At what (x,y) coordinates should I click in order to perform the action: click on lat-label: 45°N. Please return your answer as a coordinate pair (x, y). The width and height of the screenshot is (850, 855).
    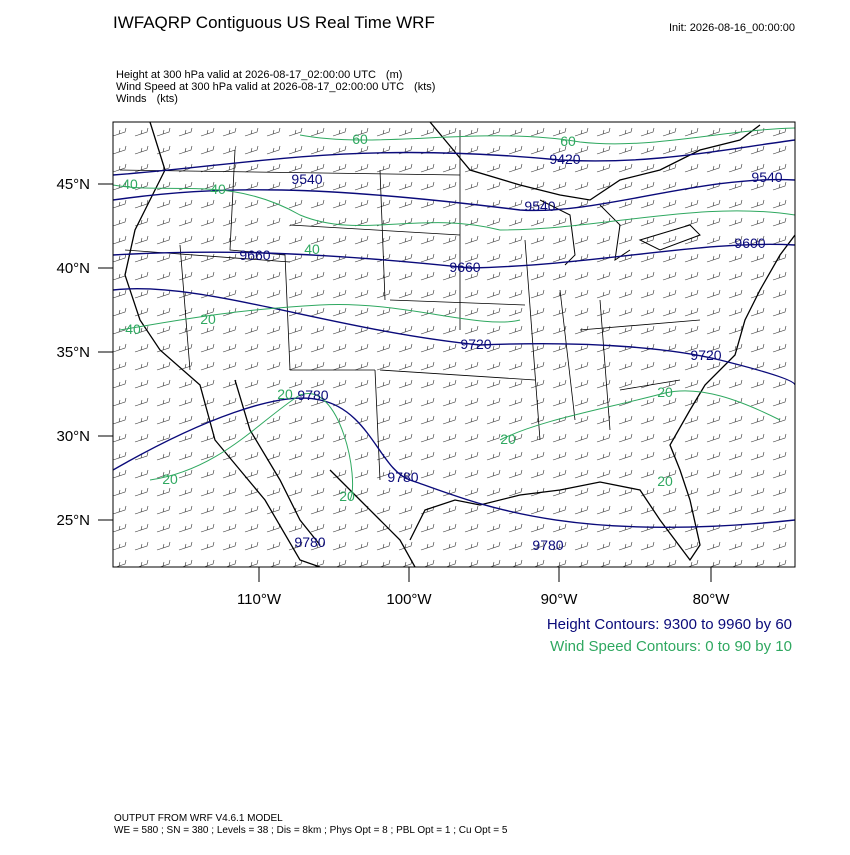
    Looking at the image, I should click on (73, 184).